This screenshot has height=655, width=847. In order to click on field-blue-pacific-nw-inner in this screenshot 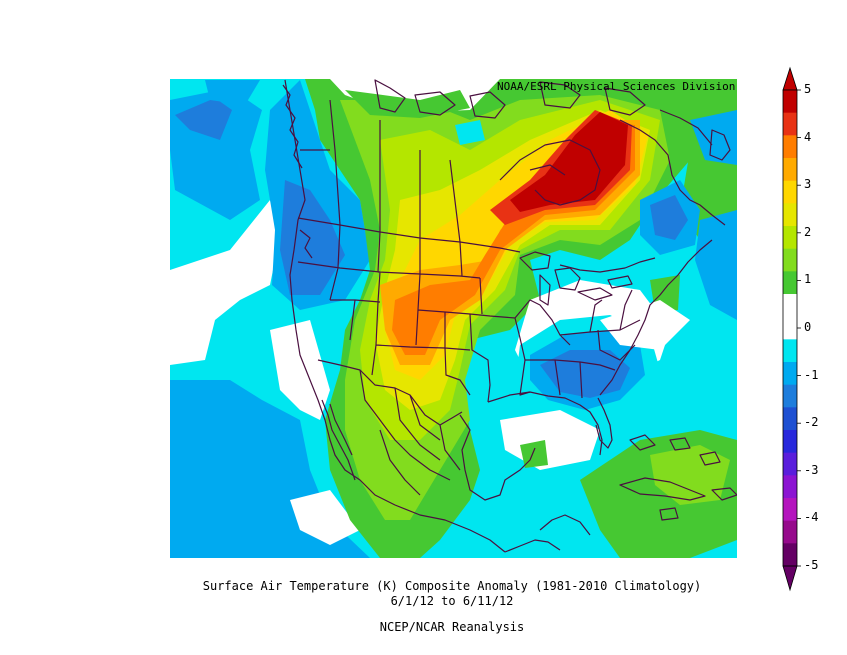, I will do `click(203, 119)`.